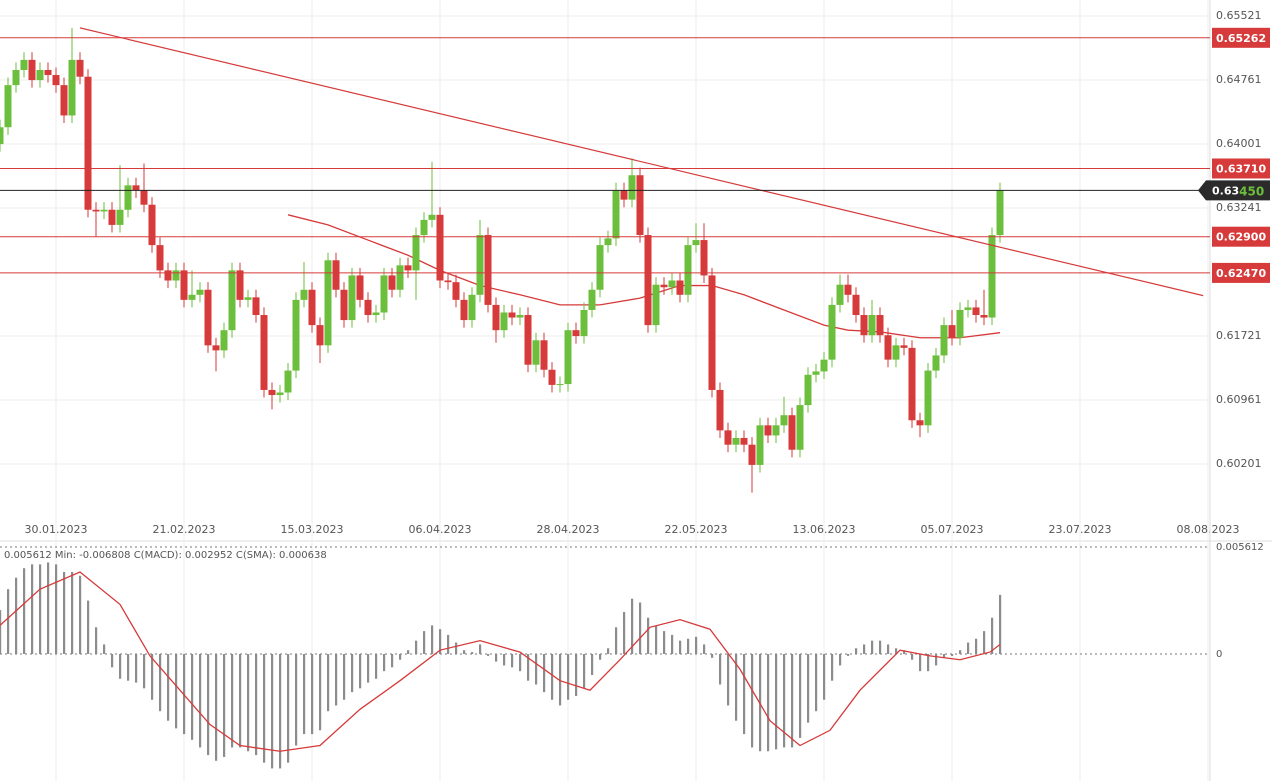 Image resolution: width=1272 pixels, height=781 pixels. What do you see at coordinates (184, 529) in the screenshot?
I see `x-tick-label: 21.02.2023` at bounding box center [184, 529].